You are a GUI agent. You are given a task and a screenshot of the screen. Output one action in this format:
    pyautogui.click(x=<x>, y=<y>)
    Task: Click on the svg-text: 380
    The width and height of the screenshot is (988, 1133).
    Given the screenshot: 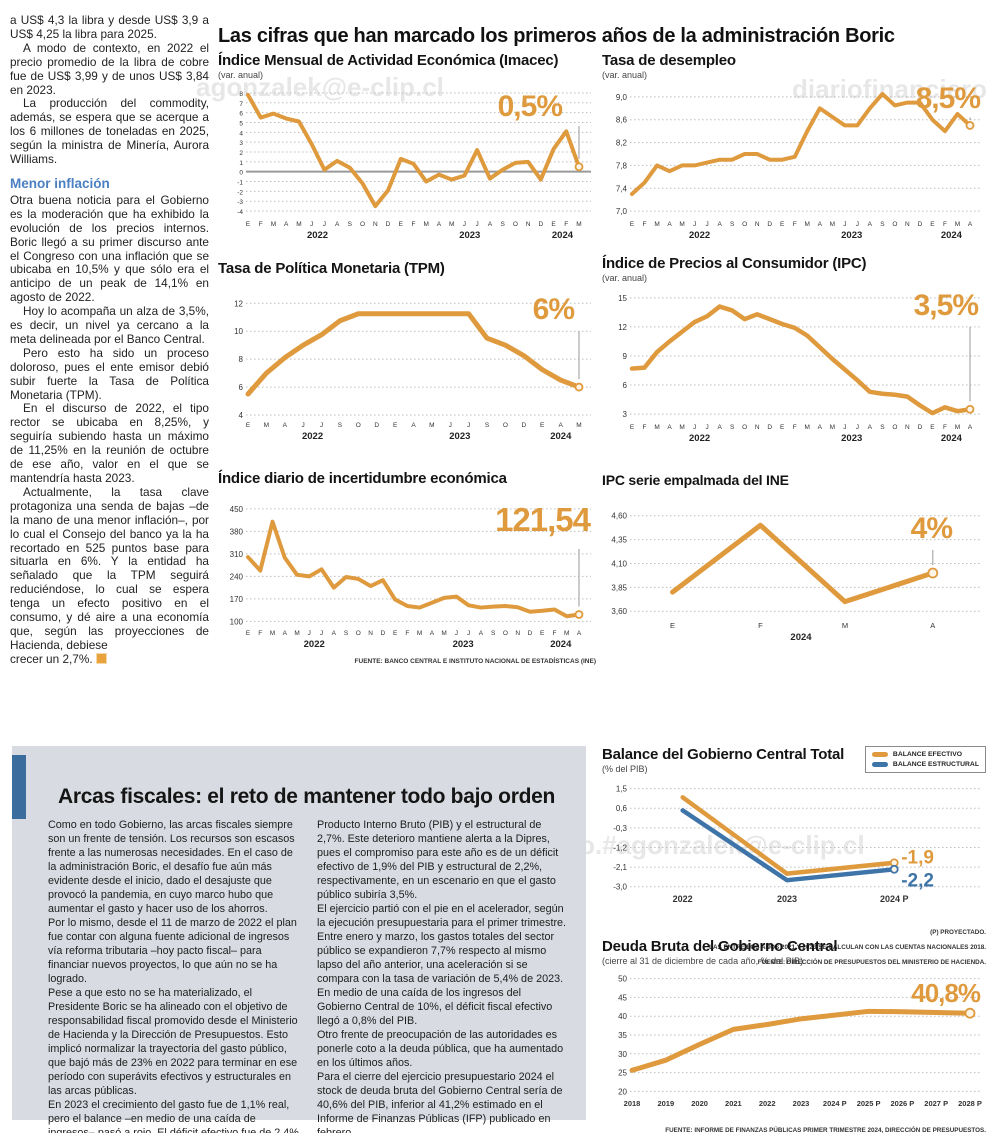 What is the action you would take?
    pyautogui.click(x=237, y=531)
    